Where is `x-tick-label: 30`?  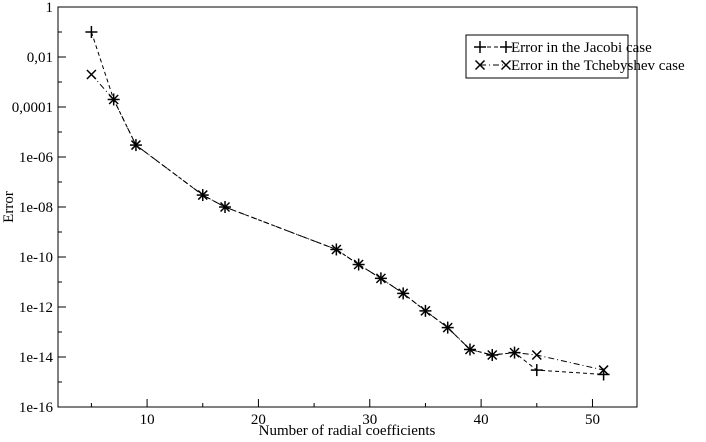
x-tick-label: 30 is located at coordinates (369, 420).